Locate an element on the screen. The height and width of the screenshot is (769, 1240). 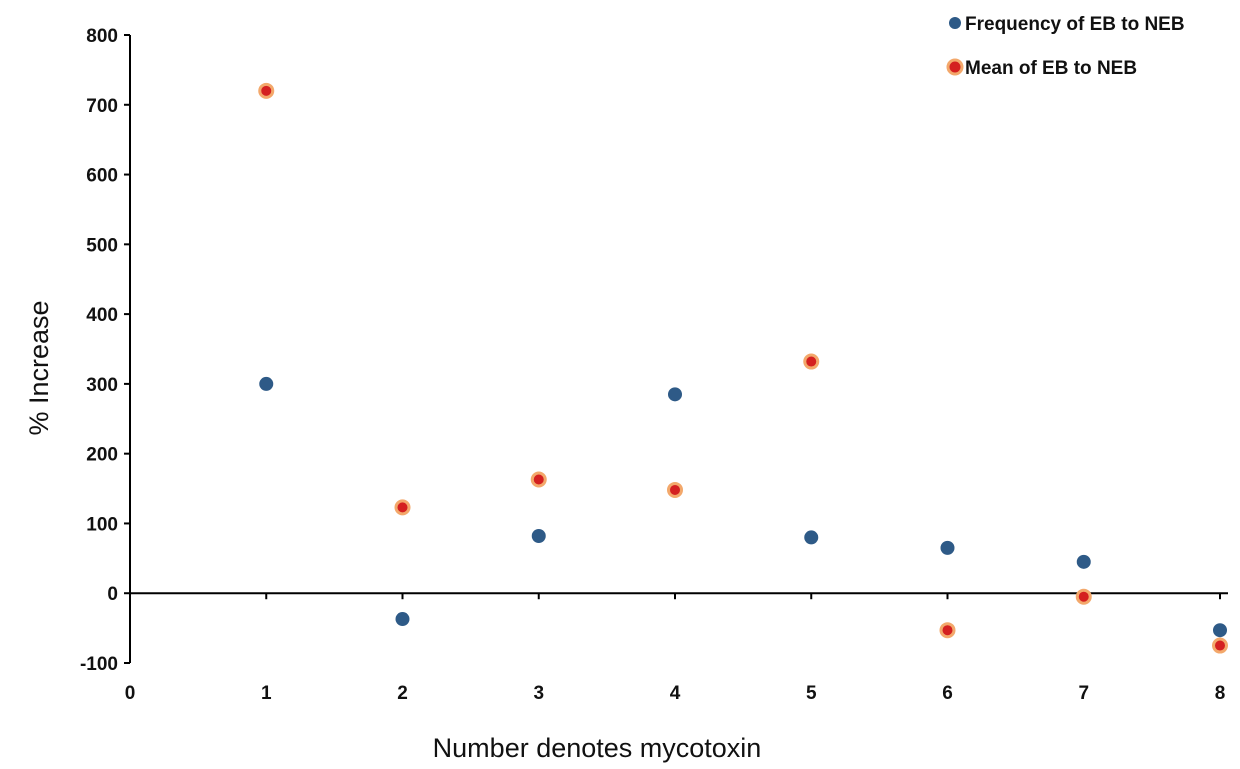
legend-marker-frequency is located at coordinates (955, 23).